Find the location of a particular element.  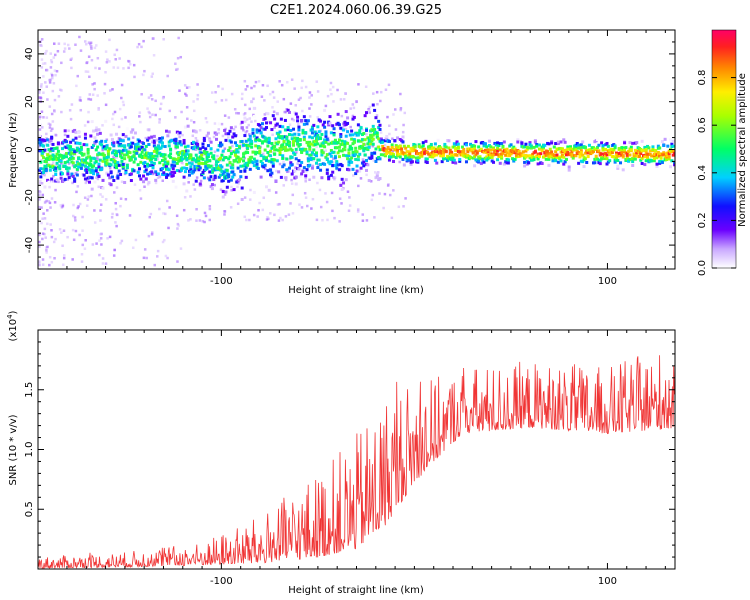

snr-y-label: SNR (10 * v/v) is located at coordinates (13, 449).